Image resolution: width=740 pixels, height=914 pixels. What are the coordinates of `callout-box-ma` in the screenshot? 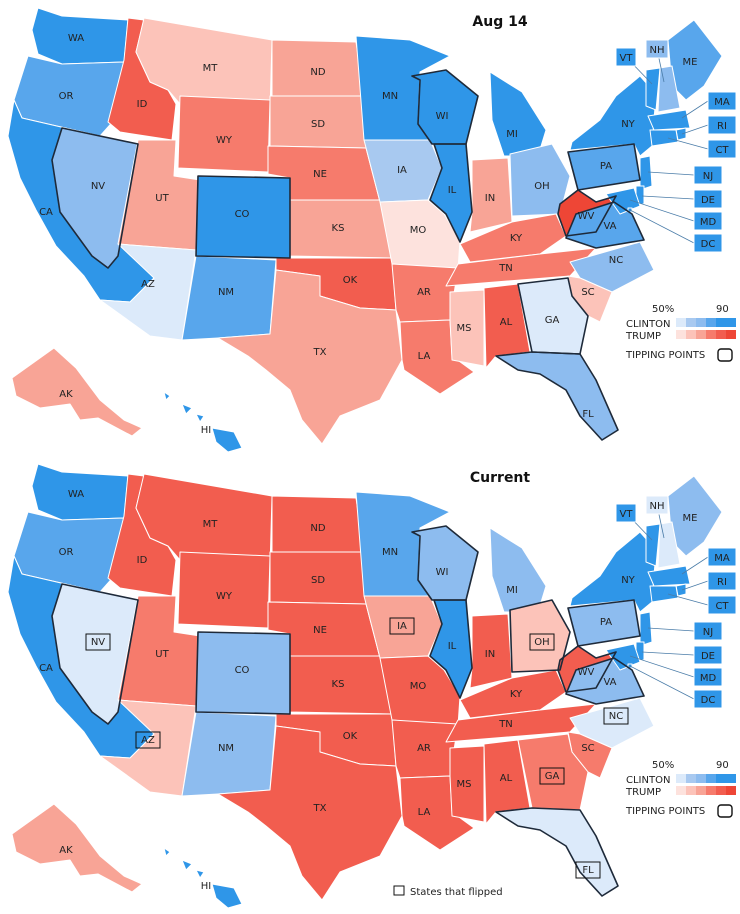 It's located at (722, 557).